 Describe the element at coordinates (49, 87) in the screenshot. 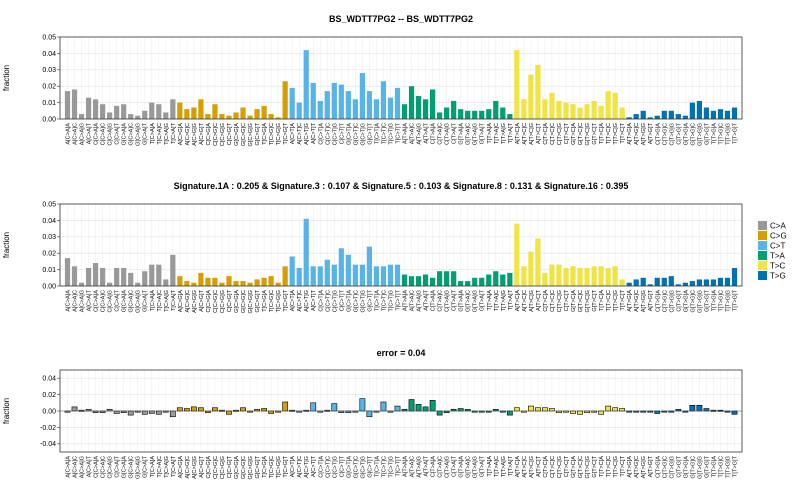

I see `y-tick-label: 0.02` at that location.